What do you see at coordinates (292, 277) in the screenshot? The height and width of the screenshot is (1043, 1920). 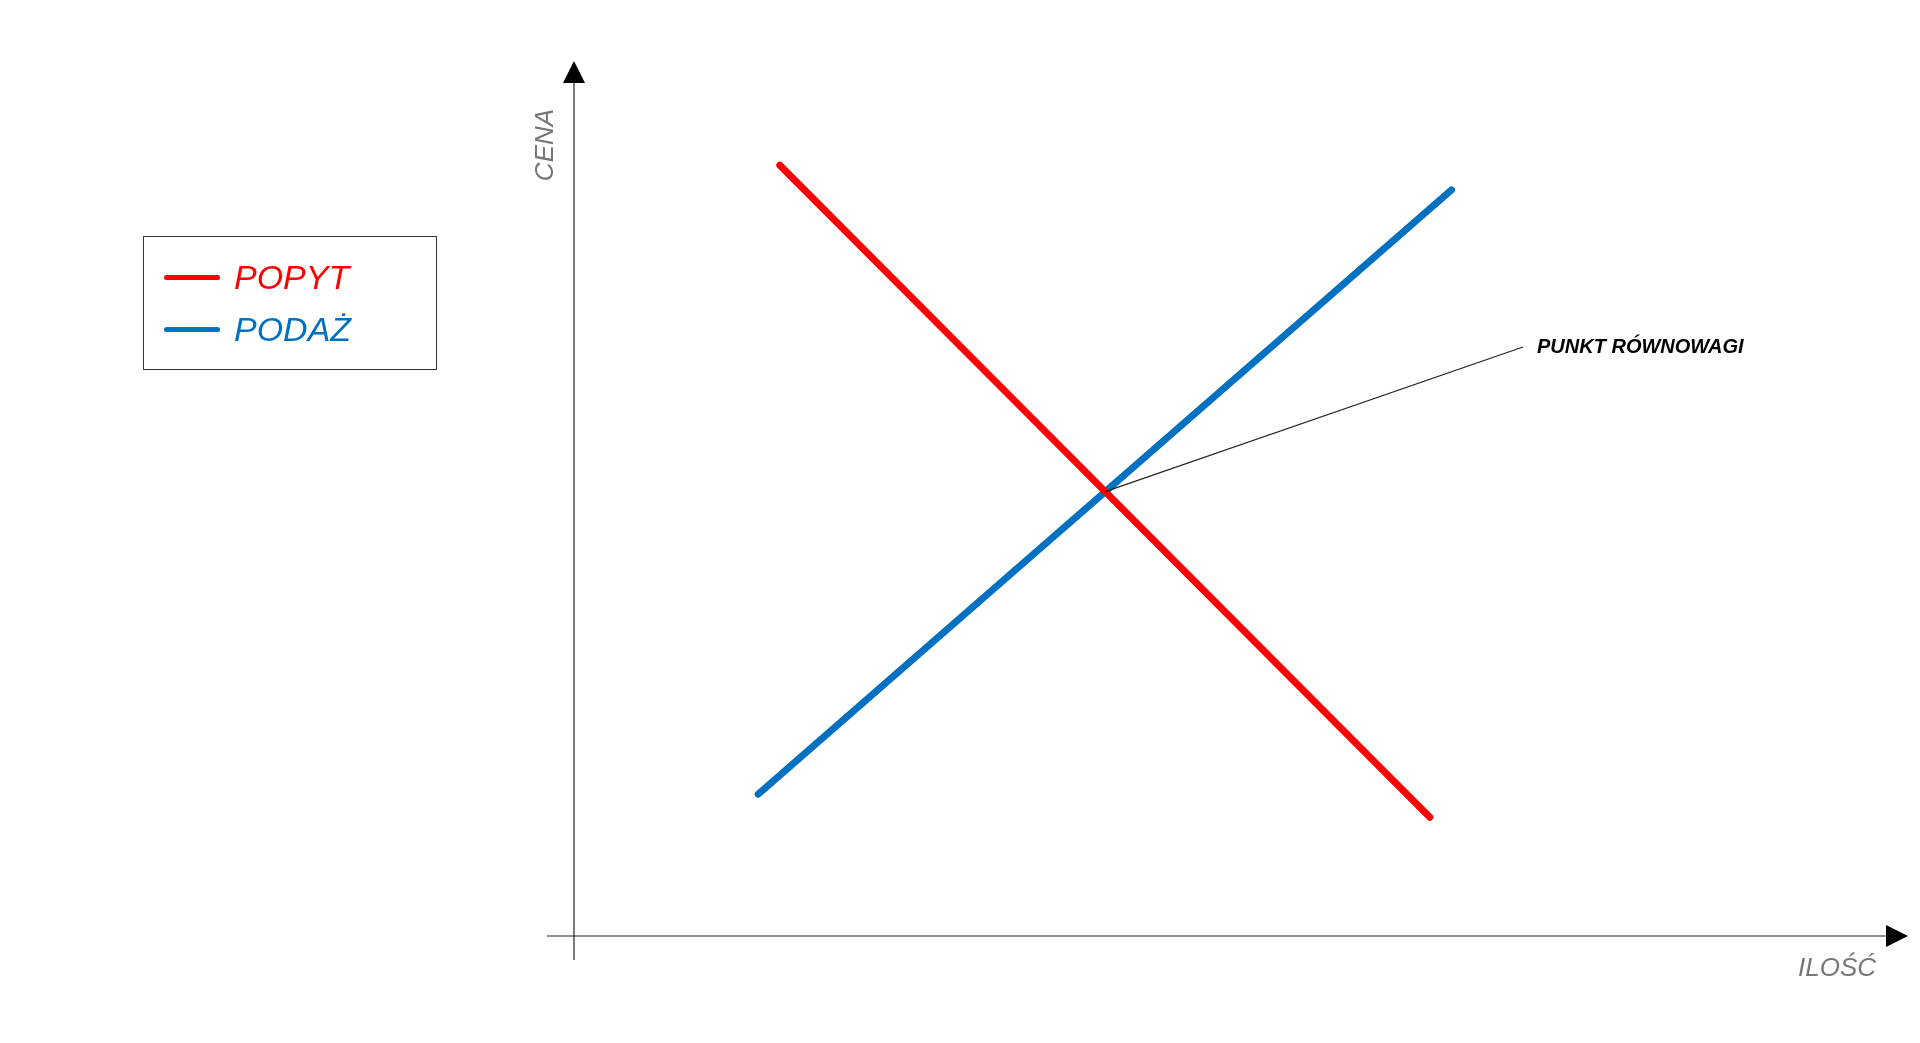 I see `legend-label: POPYT` at bounding box center [292, 277].